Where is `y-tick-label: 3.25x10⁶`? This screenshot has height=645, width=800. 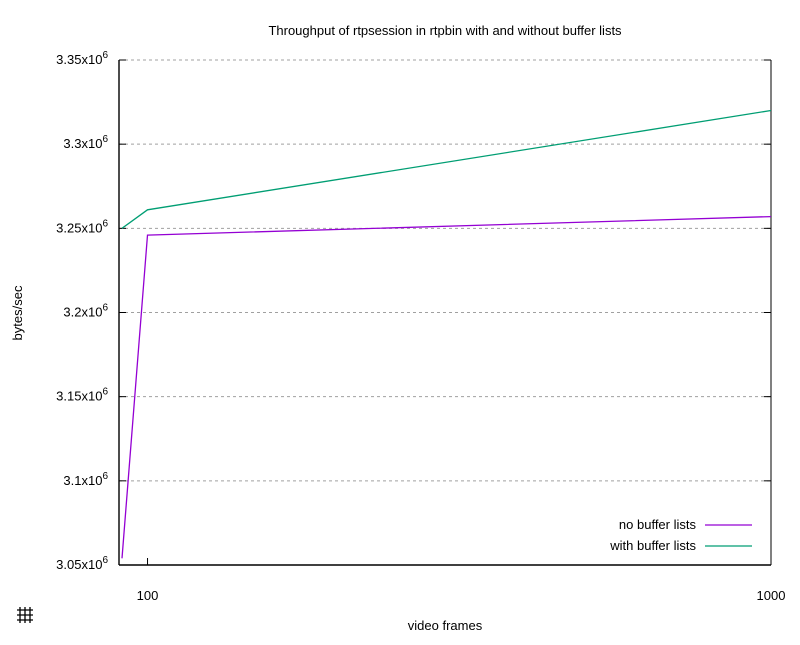 y-tick-label: 3.25x10⁶ is located at coordinates (82, 226).